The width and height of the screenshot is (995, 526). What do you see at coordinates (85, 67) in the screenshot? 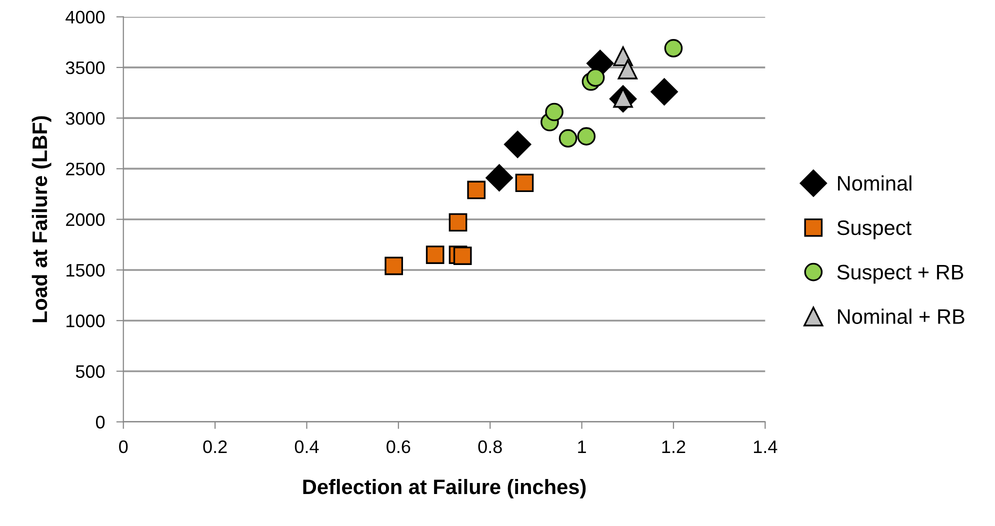
I see `y-tick-label: 3500` at bounding box center [85, 67].